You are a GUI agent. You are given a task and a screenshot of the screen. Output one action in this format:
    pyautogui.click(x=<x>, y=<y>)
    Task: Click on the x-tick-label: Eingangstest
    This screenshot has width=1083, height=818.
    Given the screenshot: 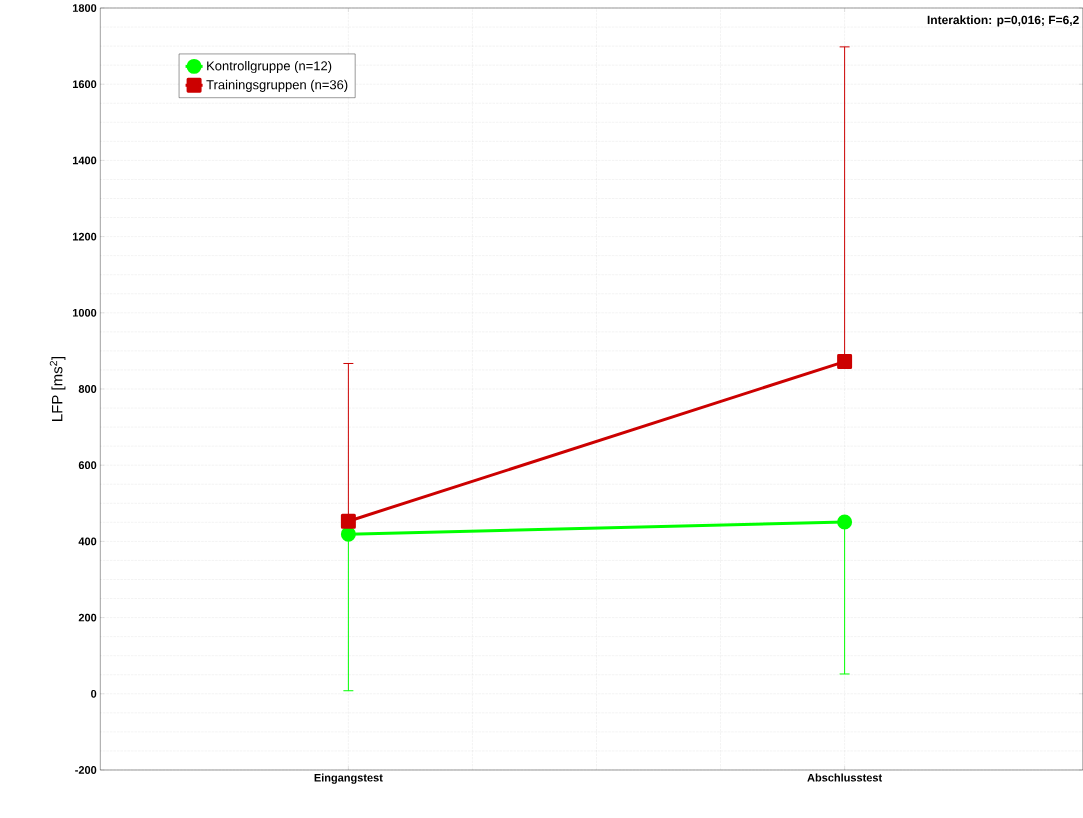 What is the action you would take?
    pyautogui.click(x=348, y=778)
    